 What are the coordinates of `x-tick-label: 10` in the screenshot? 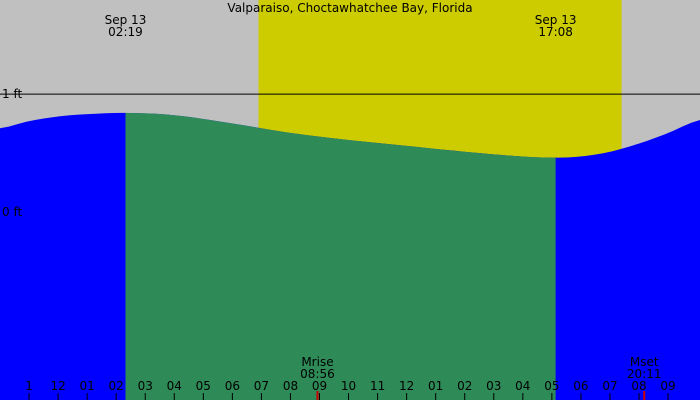 It's located at (348, 386).